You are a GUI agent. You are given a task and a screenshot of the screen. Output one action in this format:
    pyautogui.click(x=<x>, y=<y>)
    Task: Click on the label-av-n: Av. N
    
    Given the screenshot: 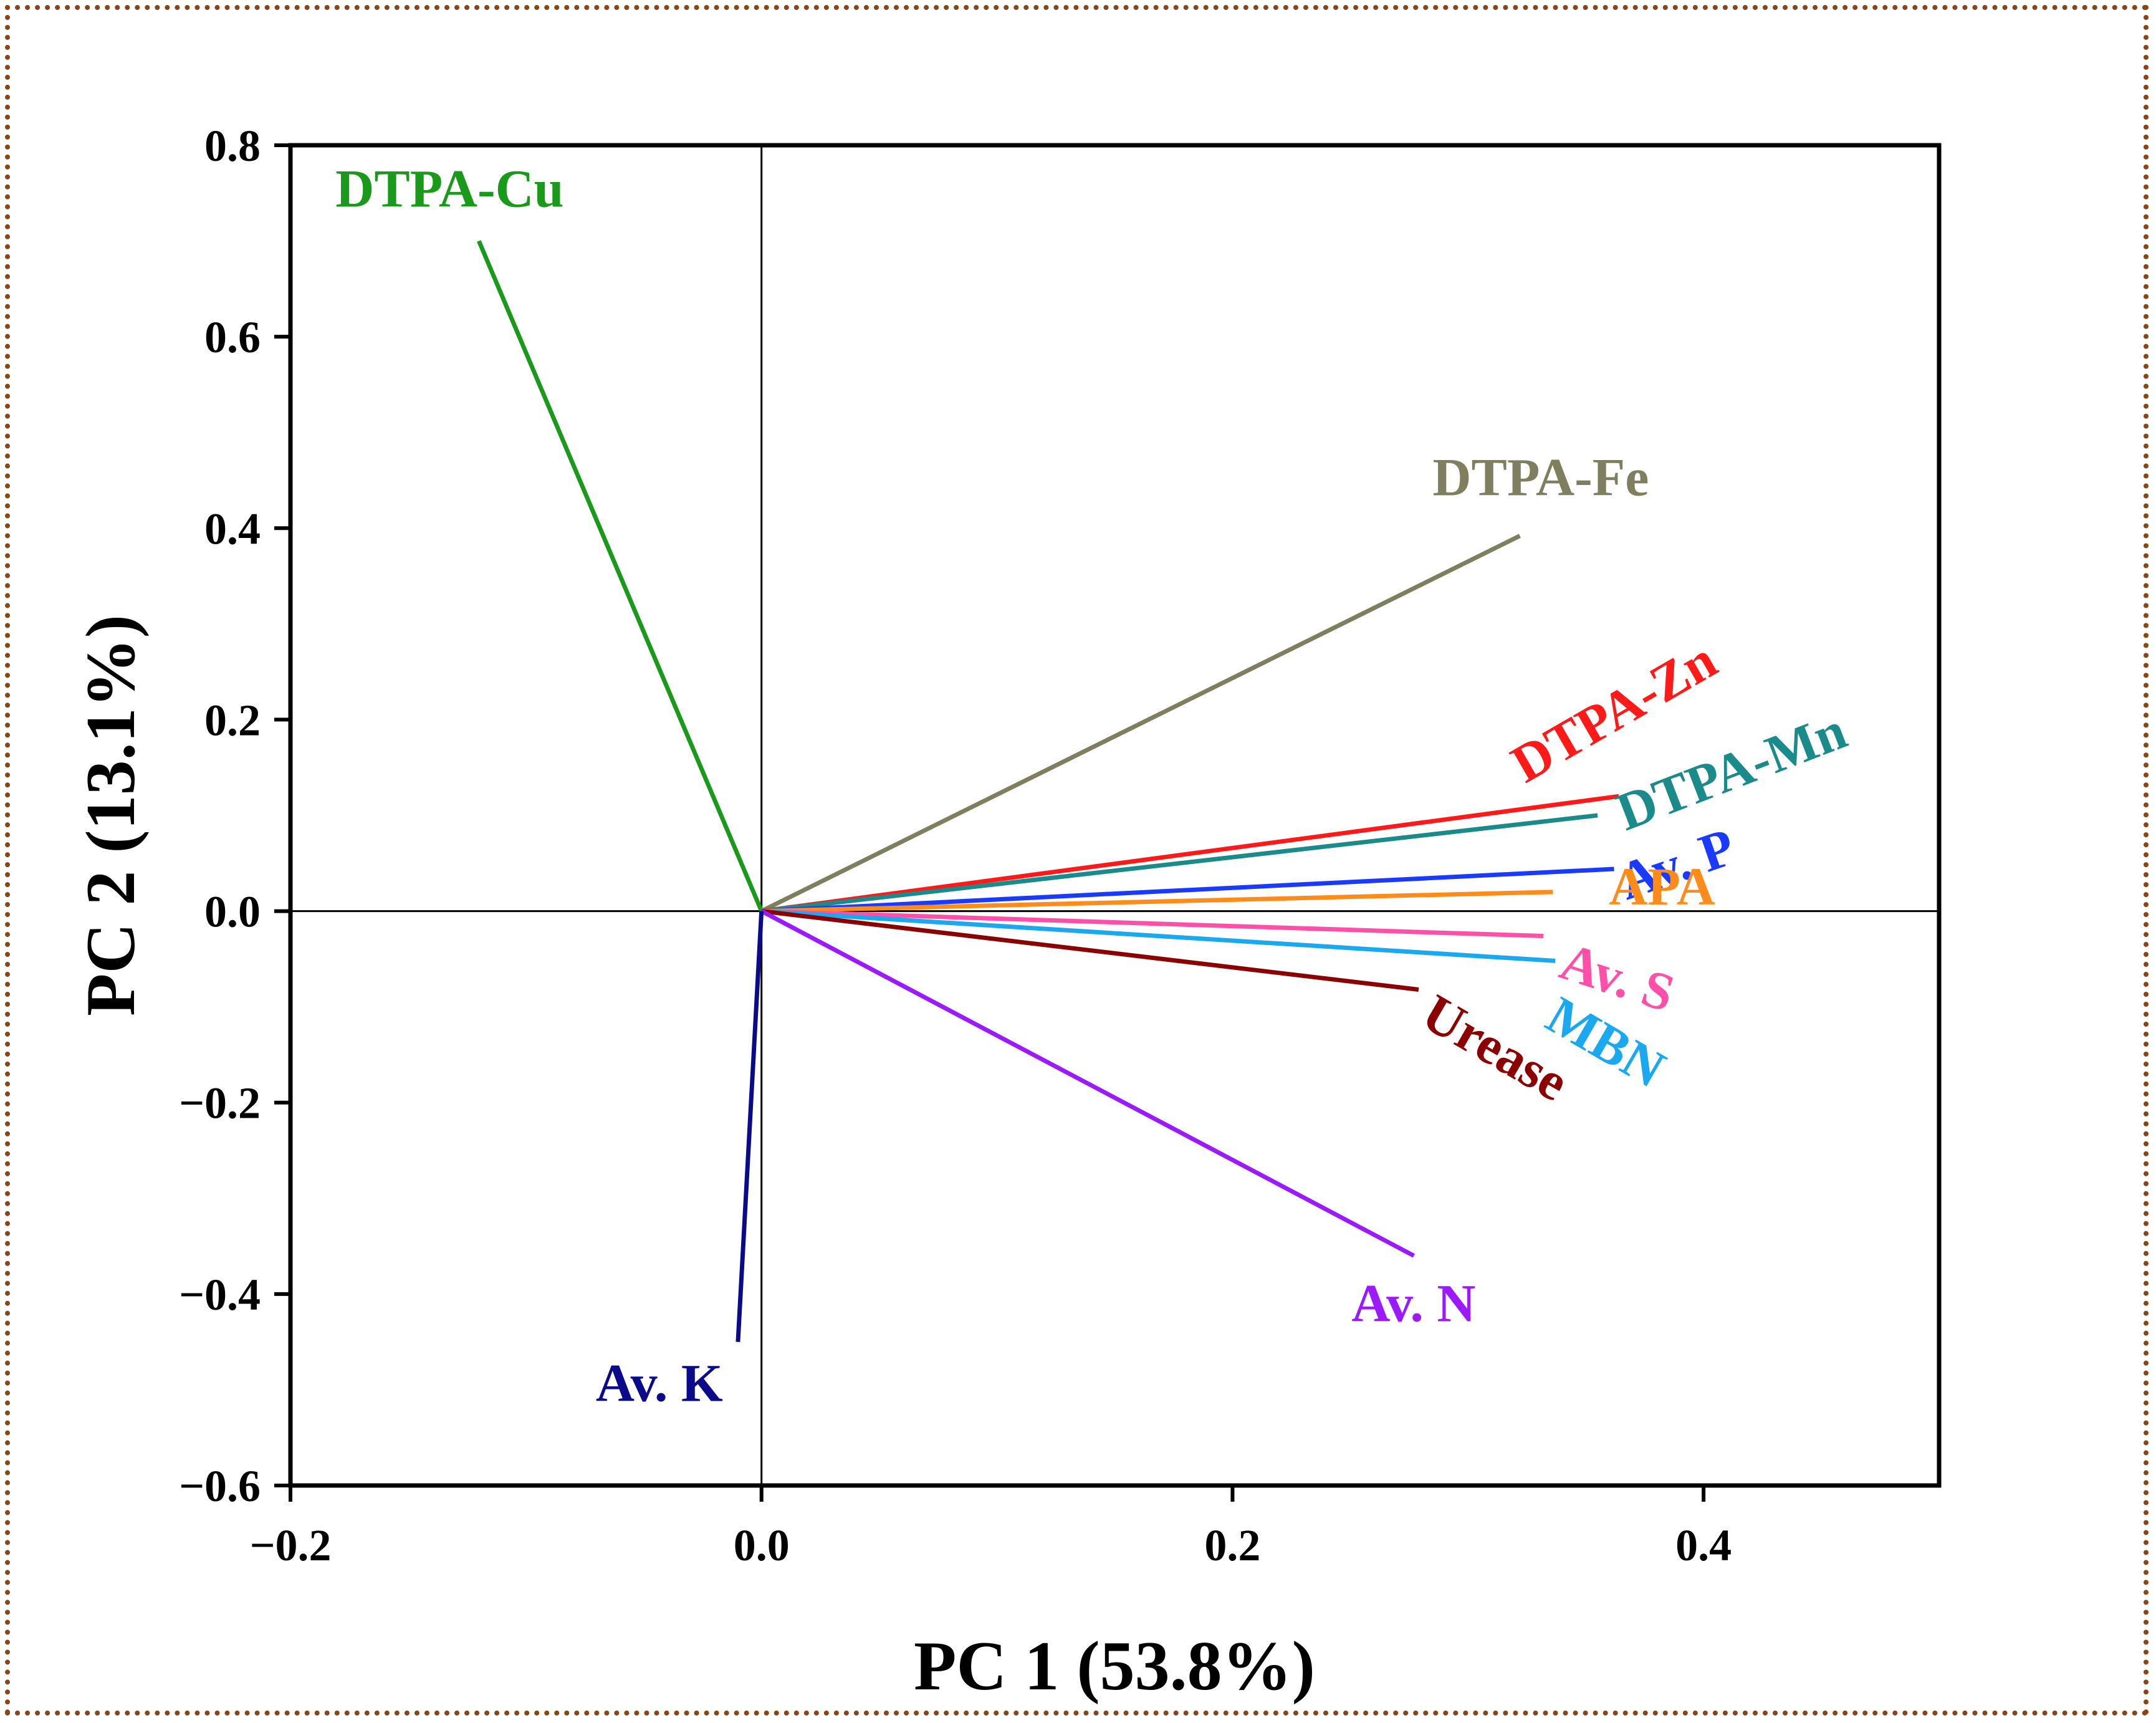 What is the action you would take?
    pyautogui.click(x=1413, y=1303)
    